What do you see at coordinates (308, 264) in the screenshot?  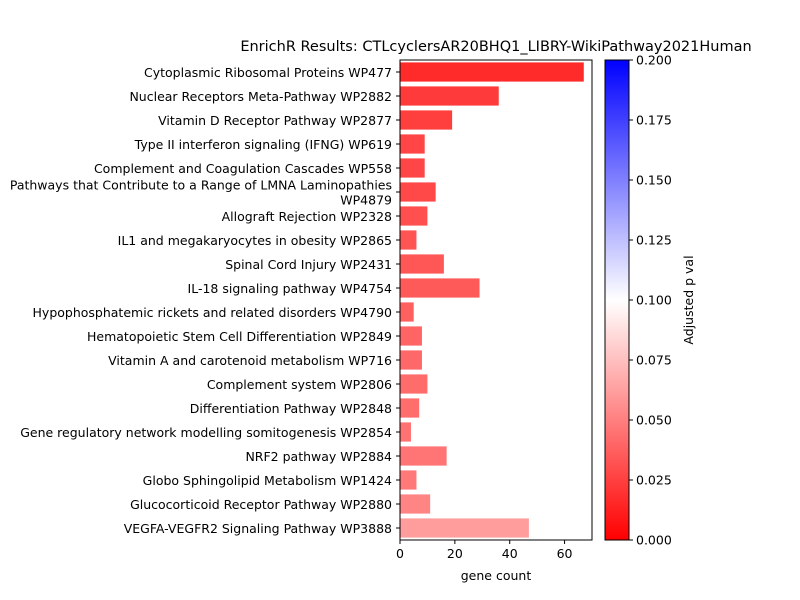 I see `category-label: Spinal Cord Injury WP2431` at bounding box center [308, 264].